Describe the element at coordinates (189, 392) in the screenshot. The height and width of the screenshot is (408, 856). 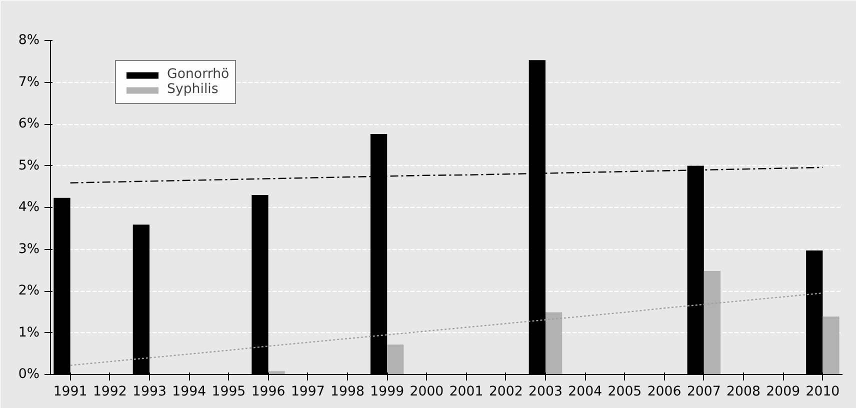
I see `x-tick-label: 1994` at that location.